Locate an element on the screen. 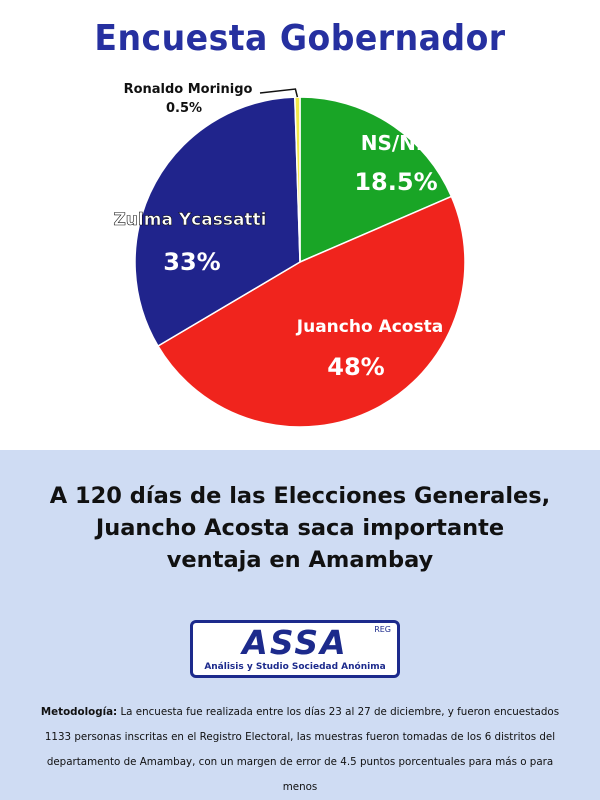 The image size is (600, 800). chart-title: Encuesta Gobernador is located at coordinates (300, 38).